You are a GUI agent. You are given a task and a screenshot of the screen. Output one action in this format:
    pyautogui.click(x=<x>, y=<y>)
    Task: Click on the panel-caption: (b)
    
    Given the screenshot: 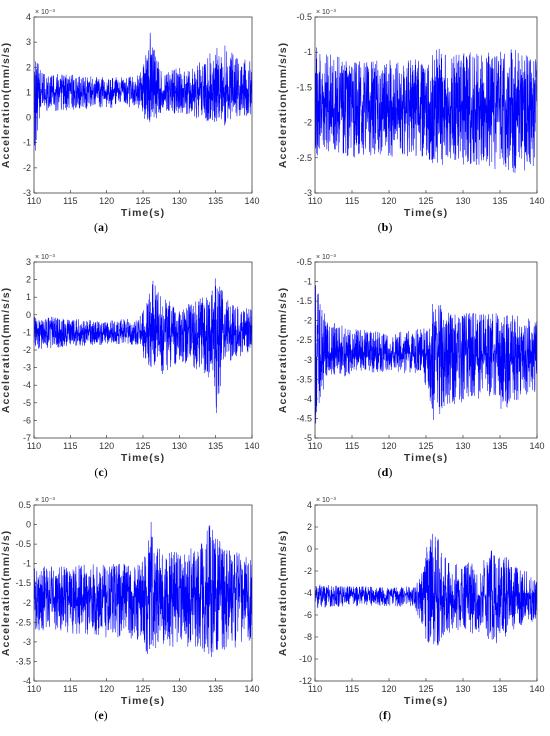 What is the action you would take?
    pyautogui.click(x=385, y=227)
    